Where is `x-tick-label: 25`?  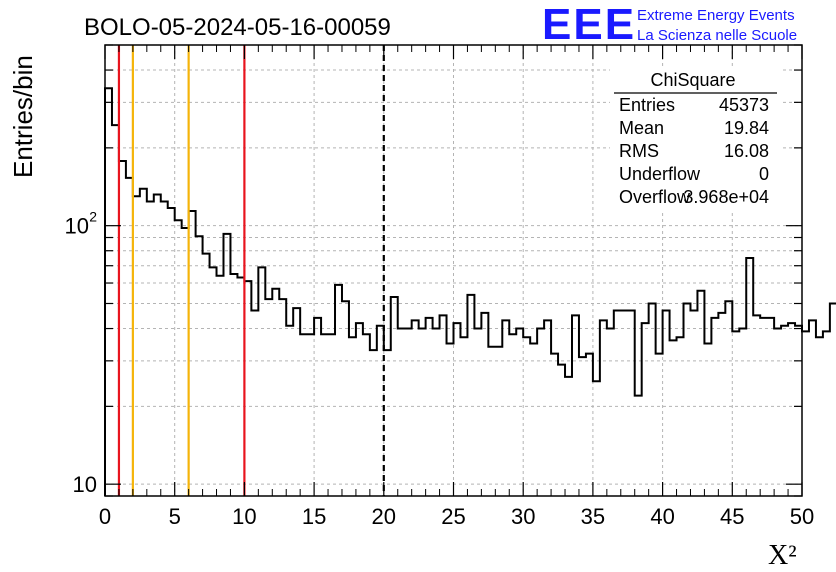 x-tick-label: 25 is located at coordinates (453, 516).